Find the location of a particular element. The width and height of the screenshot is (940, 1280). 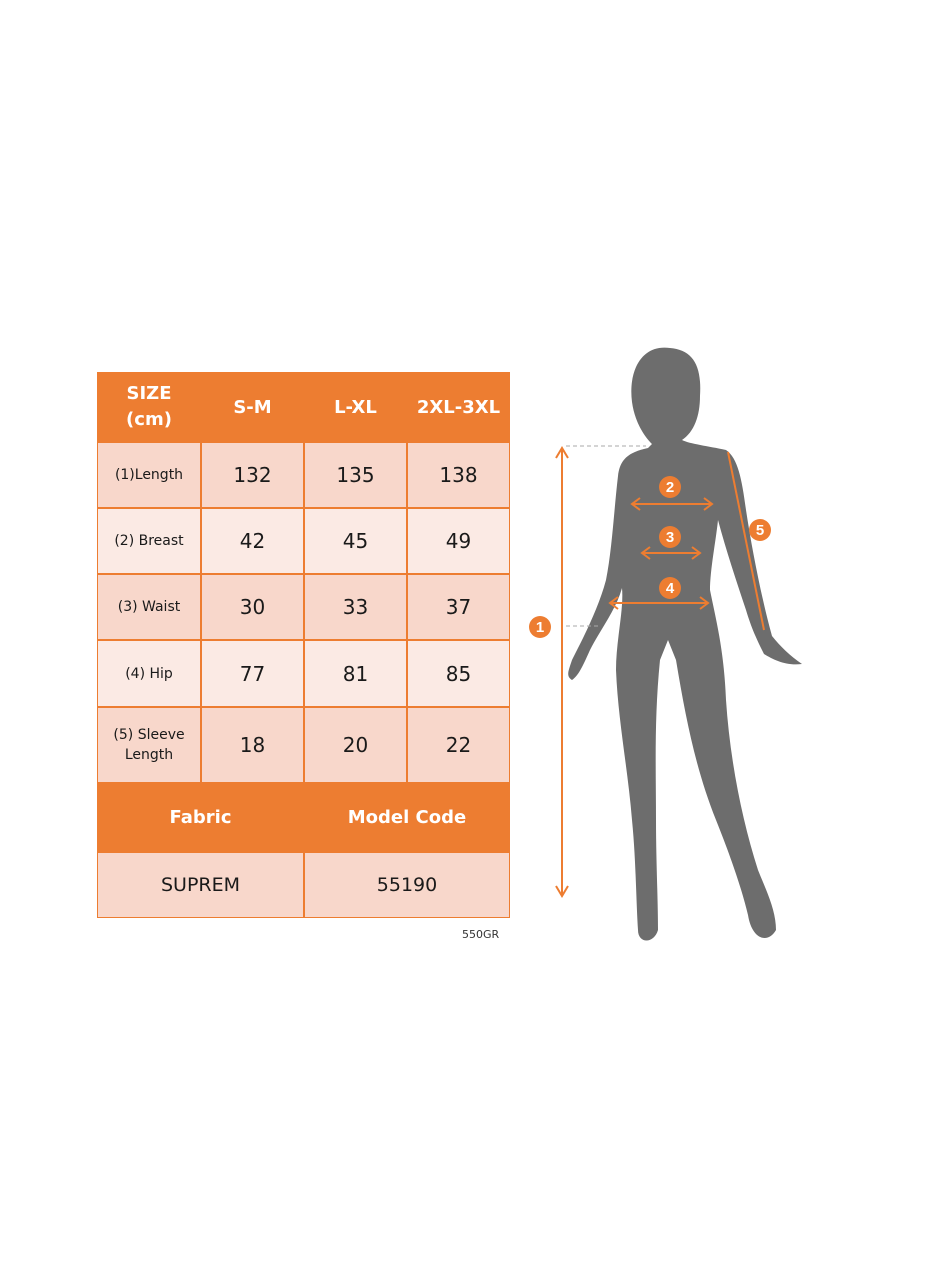

cell-value: 22 is located at coordinates (458, 745).